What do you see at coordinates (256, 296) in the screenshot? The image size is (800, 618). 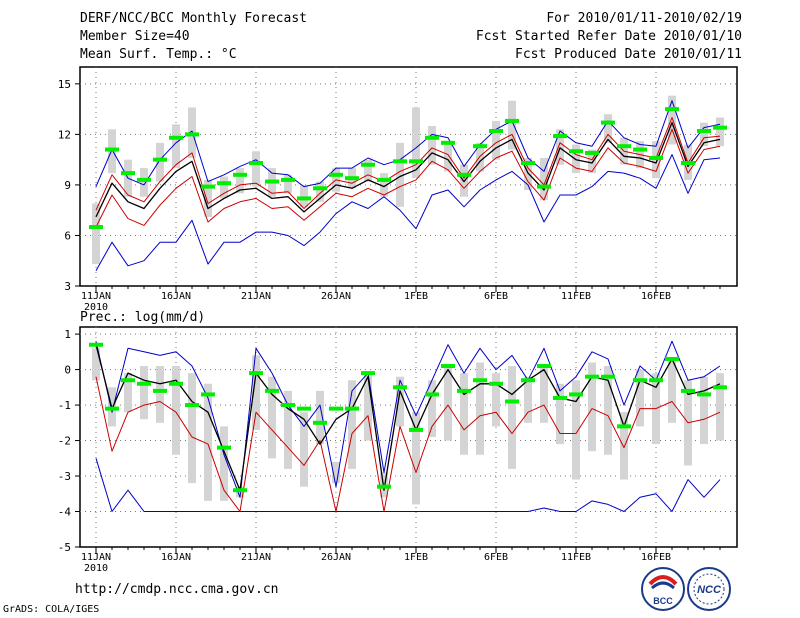 I see `temp-xtick-label: 21JAN` at bounding box center [256, 296].